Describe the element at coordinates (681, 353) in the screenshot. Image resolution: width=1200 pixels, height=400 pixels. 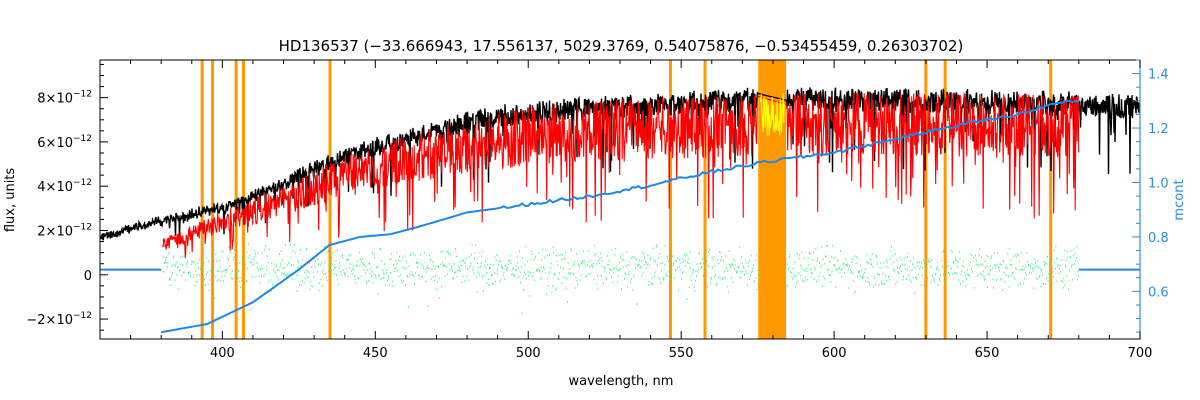
I see `x-tick-label: 550` at that location.